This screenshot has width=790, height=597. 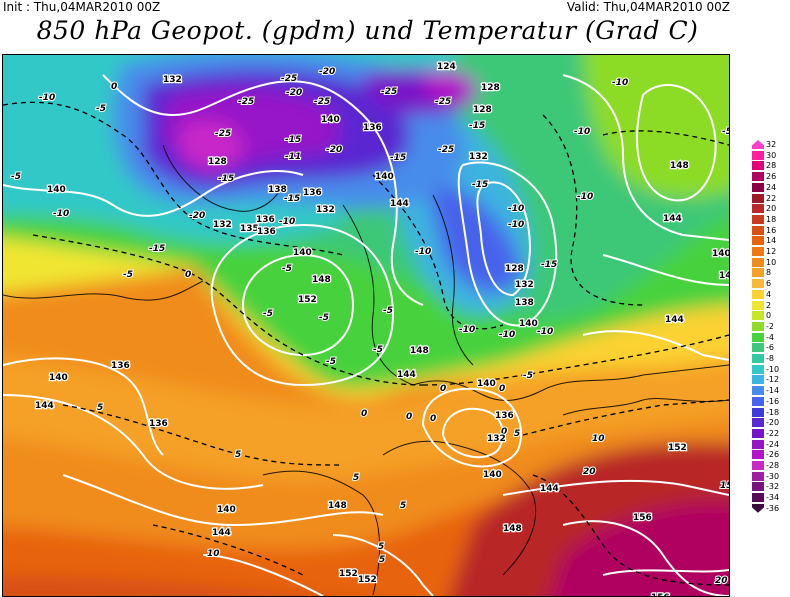 I want to click on legend-label: 26, so click(x=771, y=177).